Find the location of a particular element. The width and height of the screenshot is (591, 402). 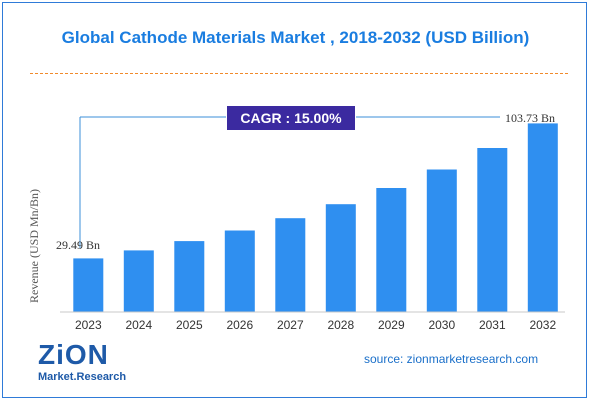

x-tick-2027: 2027 is located at coordinates (290, 325).